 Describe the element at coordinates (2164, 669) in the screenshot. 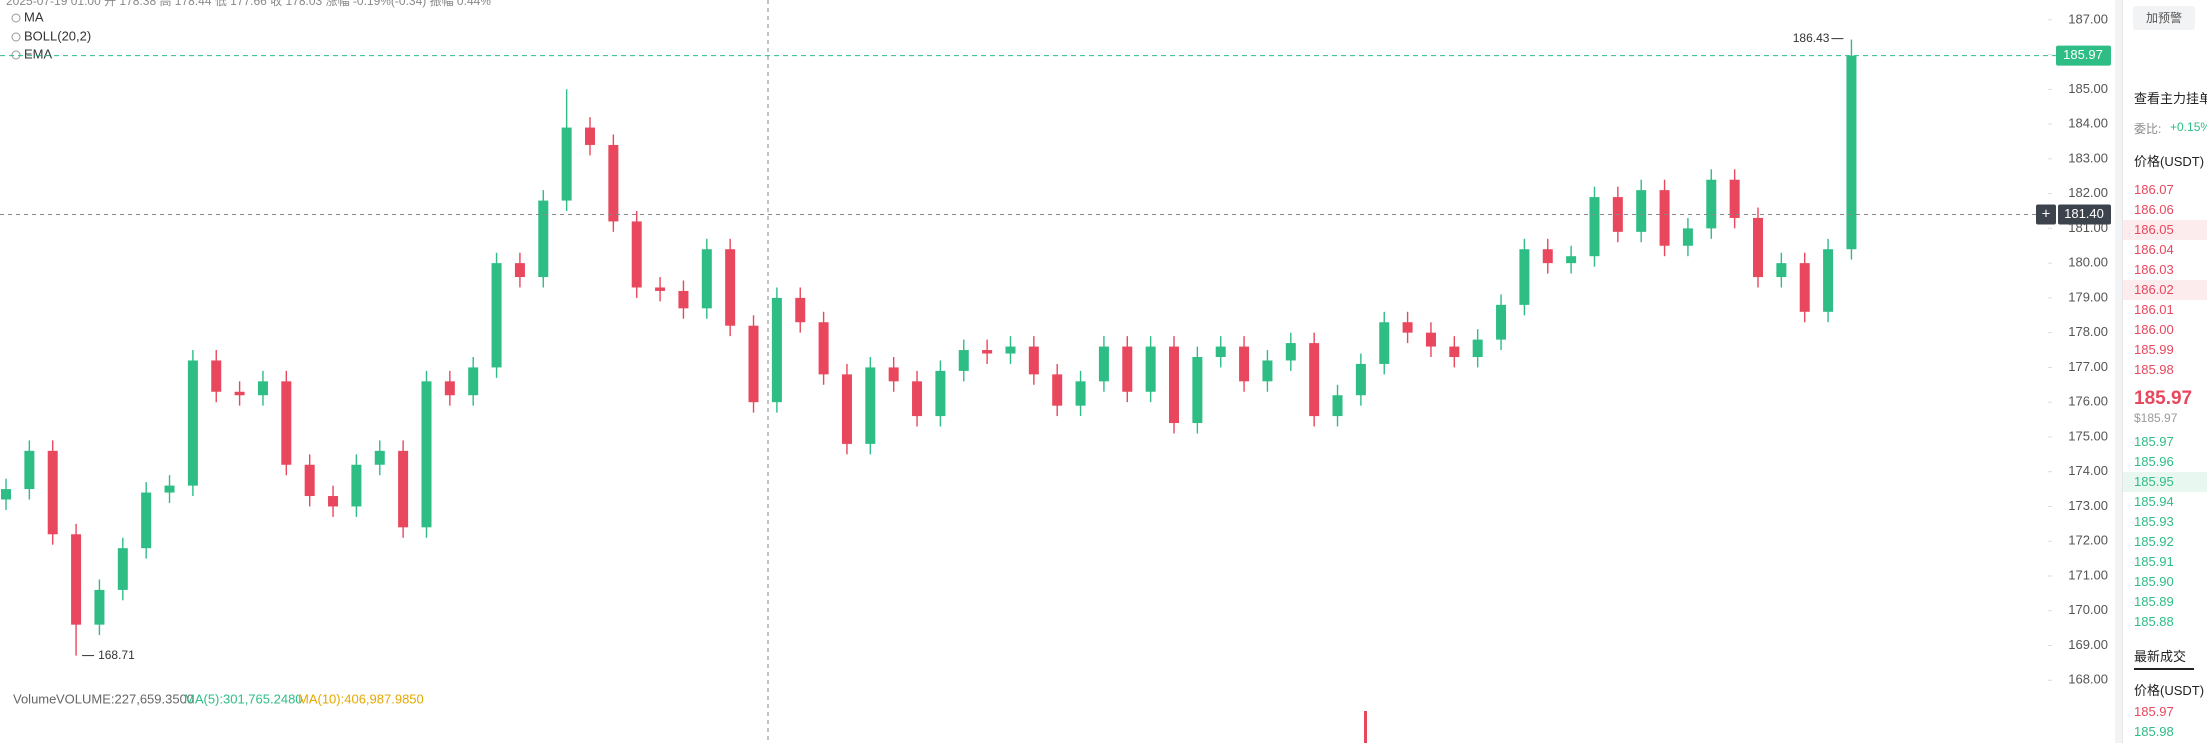

I see `tab-underline` at that location.